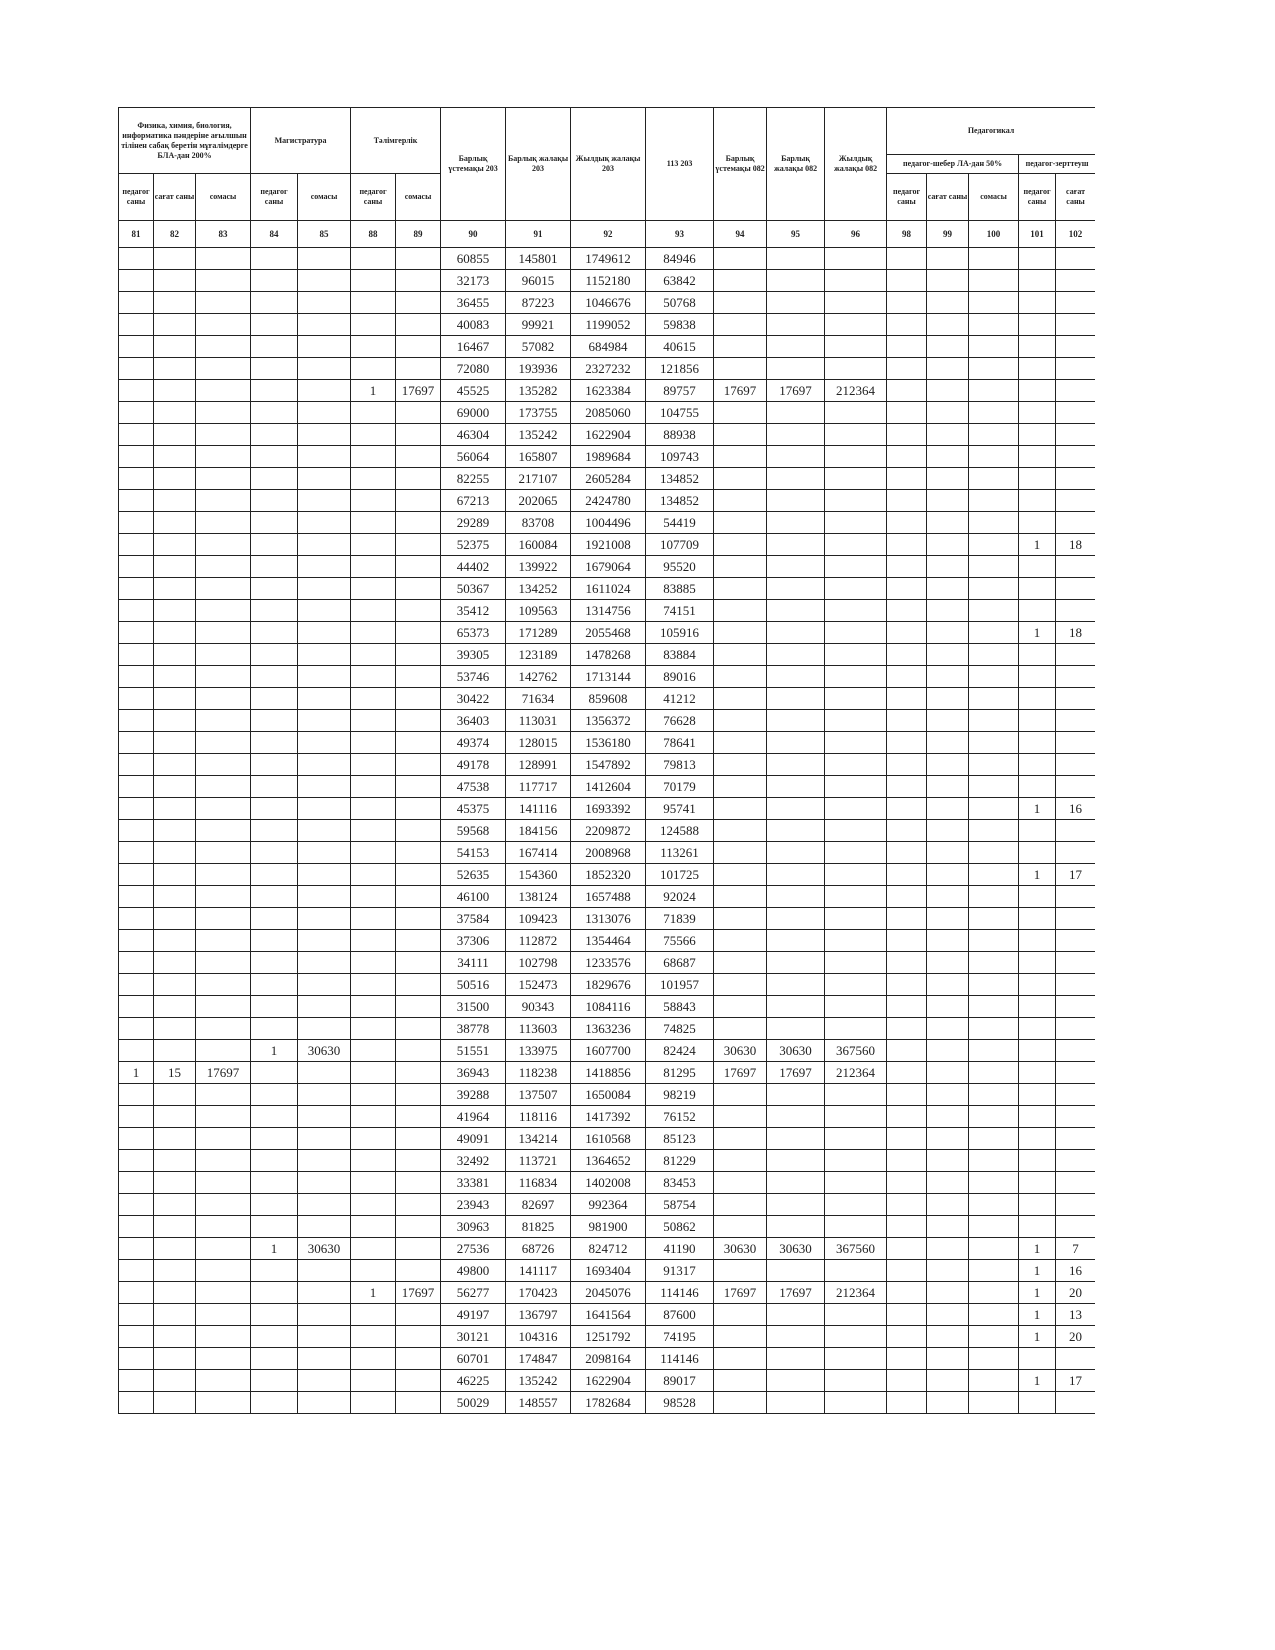  What do you see at coordinates (324, 197) in the screenshot?
I see `subheader: сомасы` at bounding box center [324, 197].